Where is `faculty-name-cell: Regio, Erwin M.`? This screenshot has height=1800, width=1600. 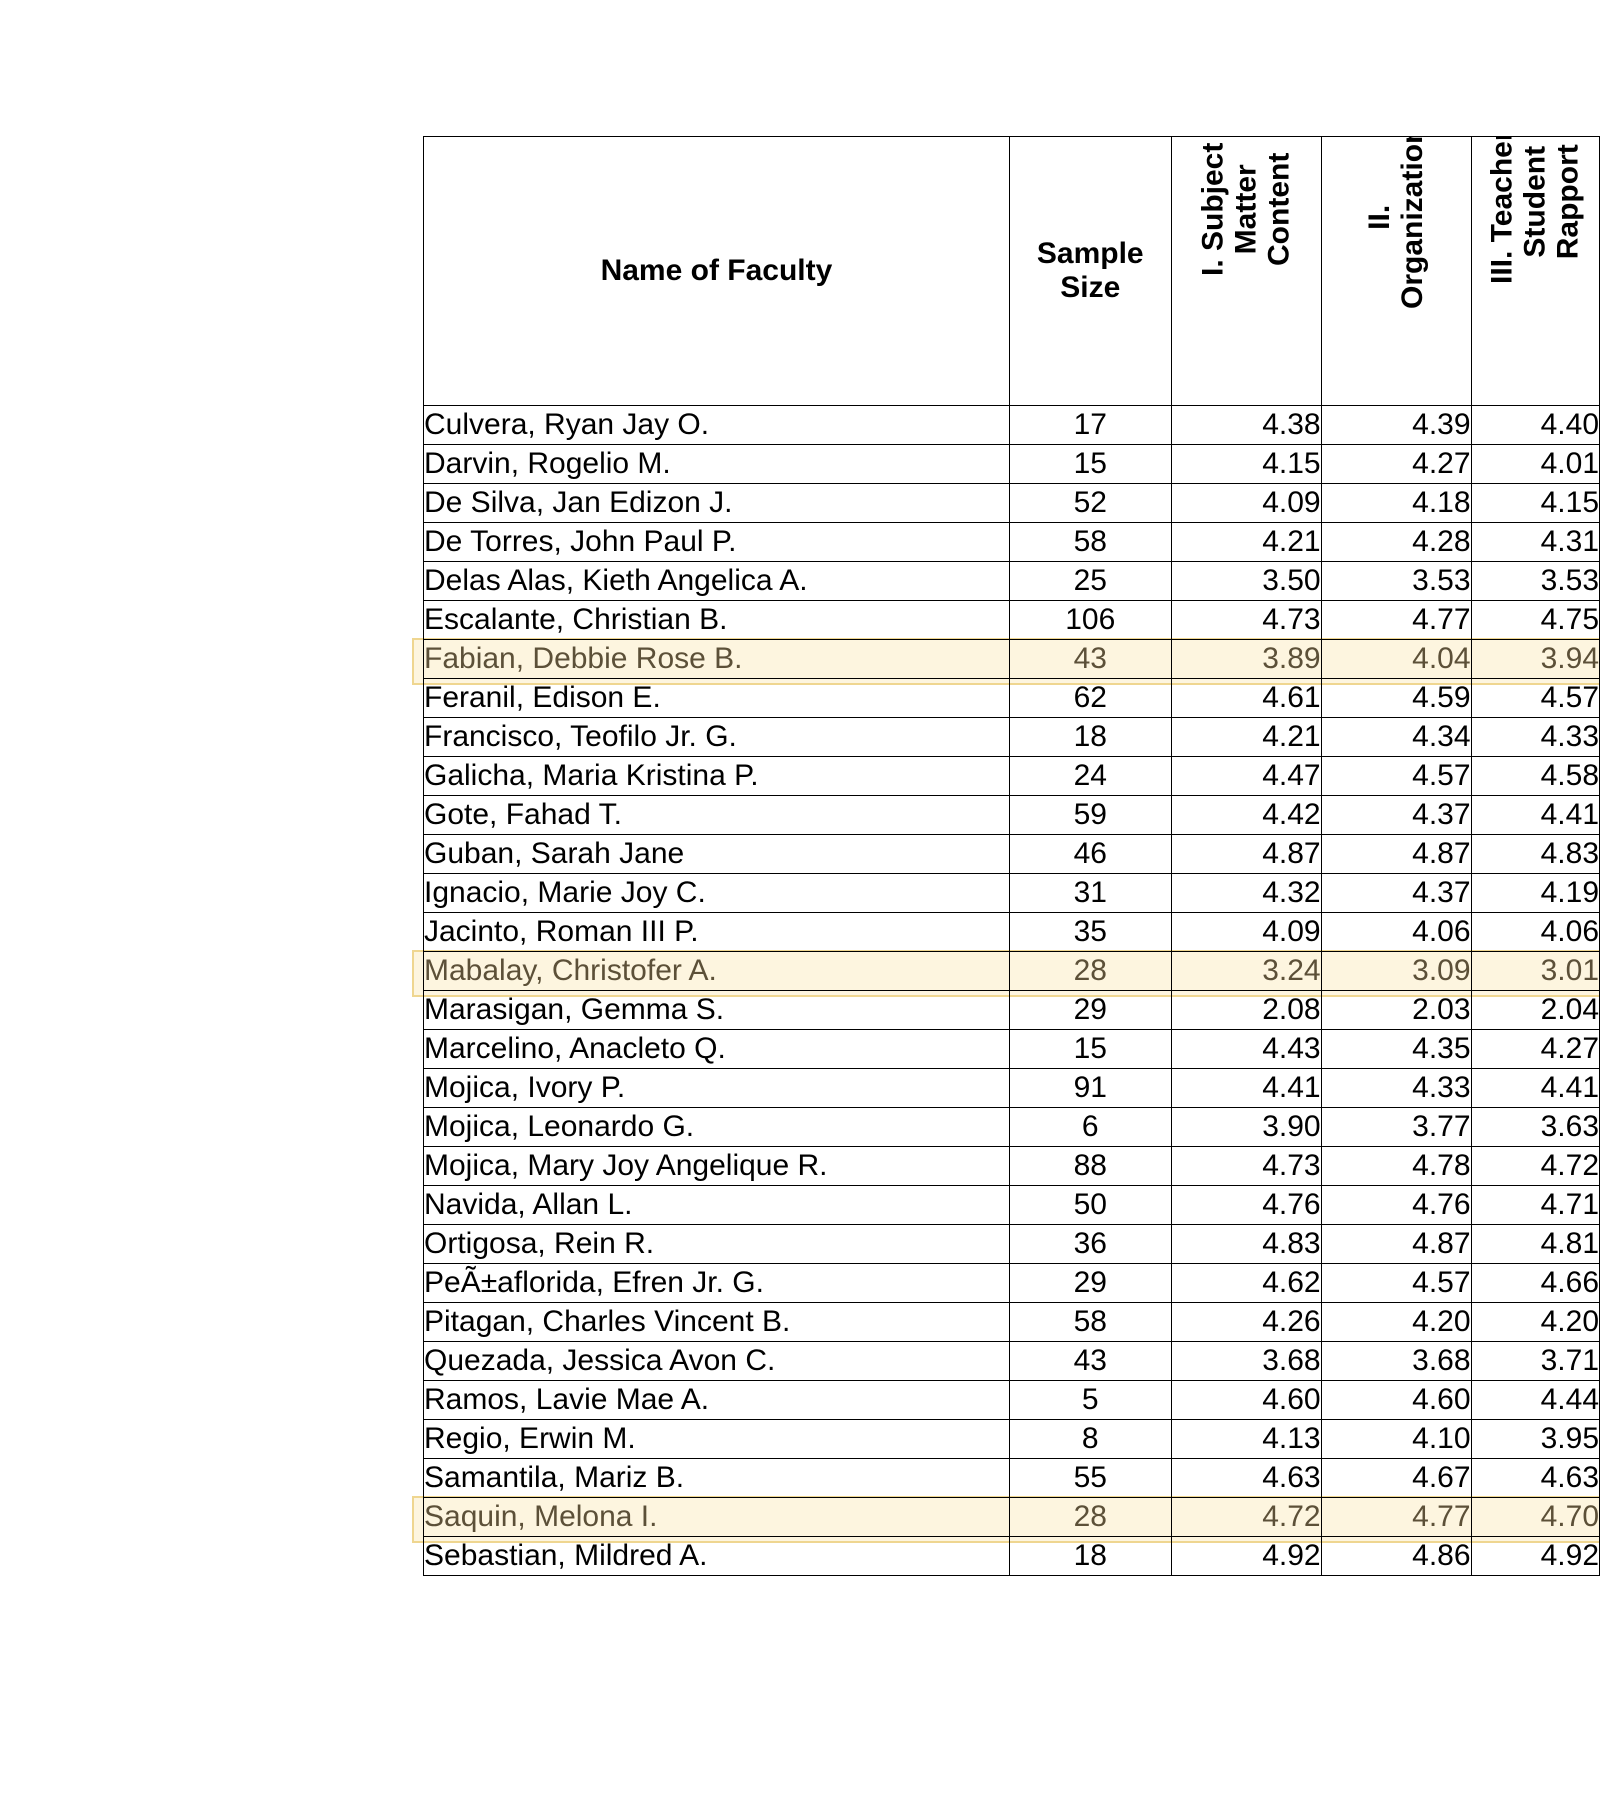
faculty-name-cell: Regio, Erwin M. is located at coordinates (716, 1439).